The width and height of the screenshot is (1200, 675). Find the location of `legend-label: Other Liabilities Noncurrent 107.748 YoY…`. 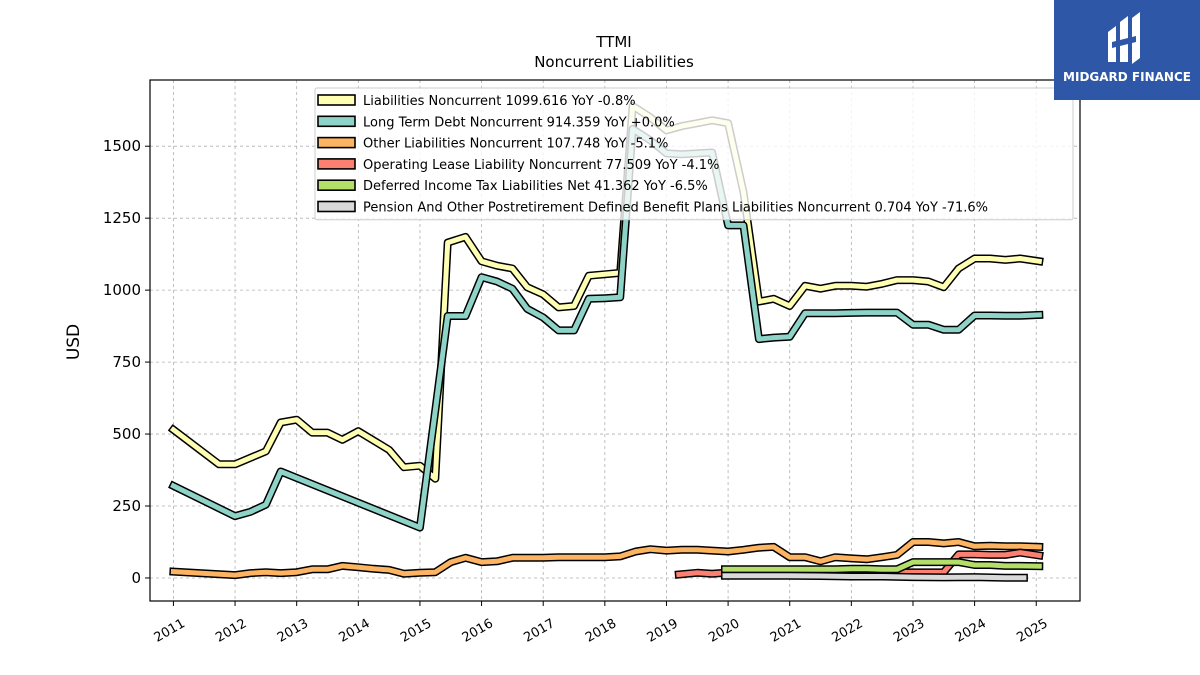

legend-label: Other Liabilities Noncurrent 107.748 YoY… is located at coordinates (515, 144).